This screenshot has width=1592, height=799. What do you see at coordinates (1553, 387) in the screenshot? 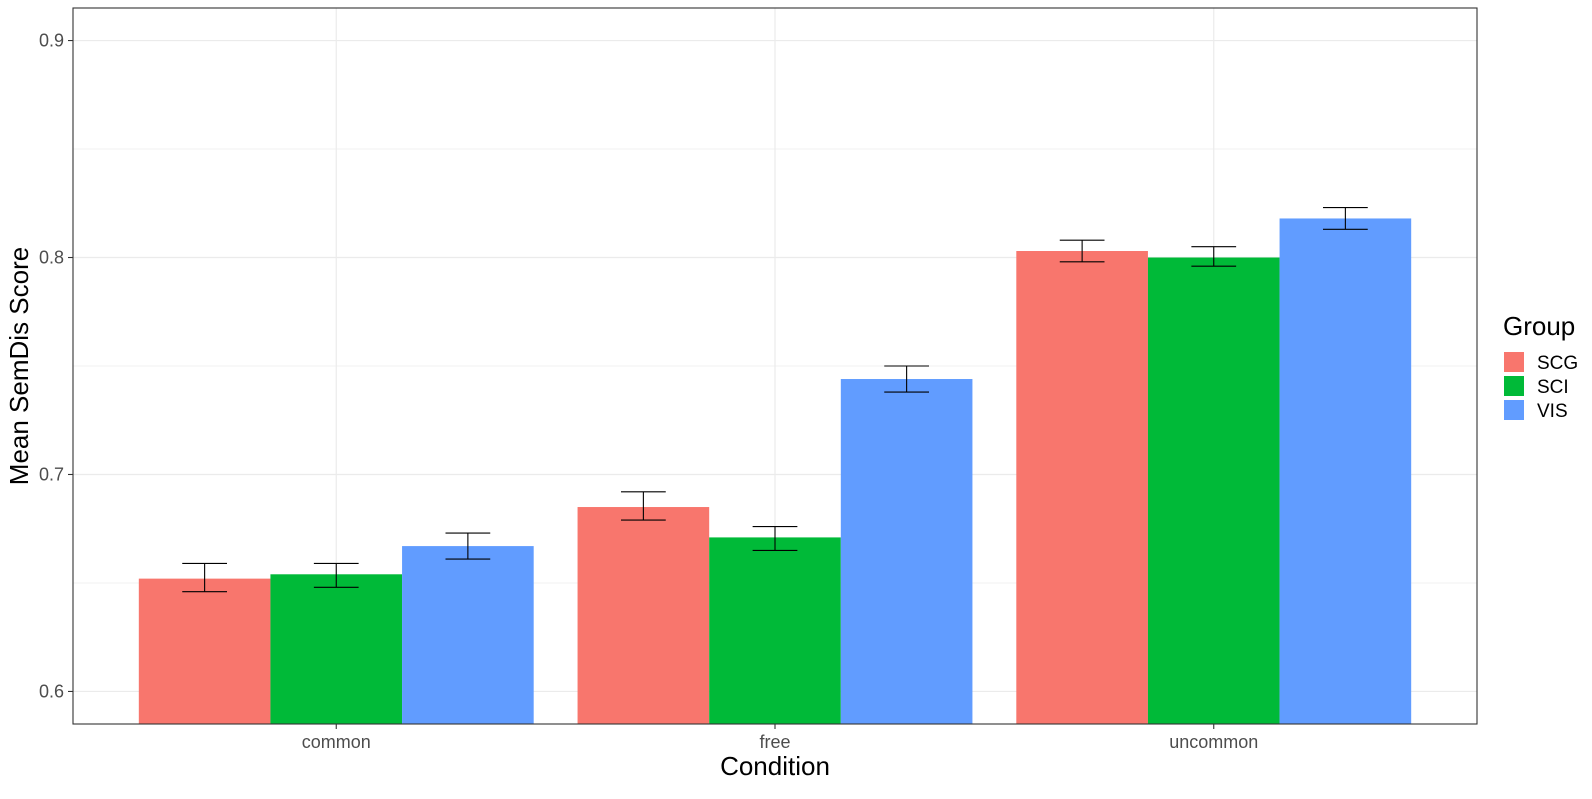
I see `legend-label: SCI` at bounding box center [1553, 387].